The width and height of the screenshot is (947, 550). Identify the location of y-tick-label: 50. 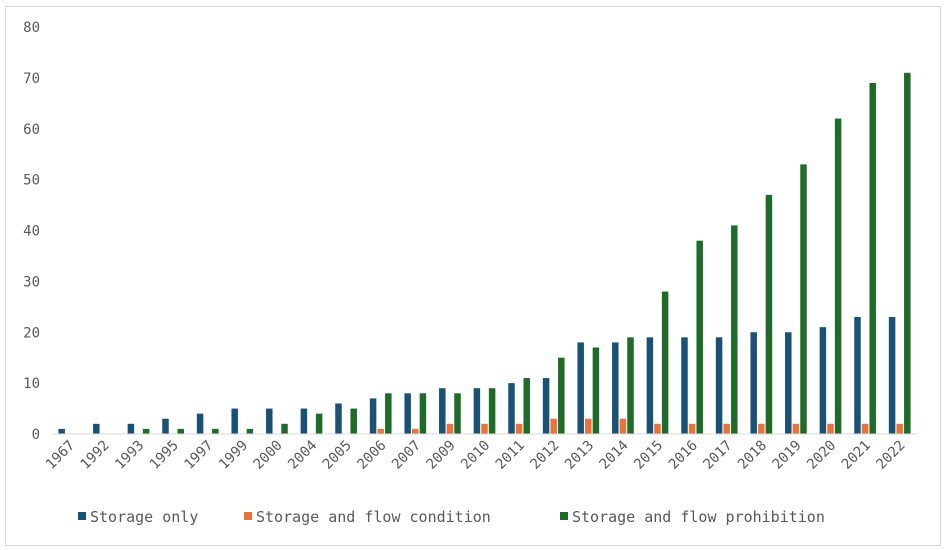
(31, 181).